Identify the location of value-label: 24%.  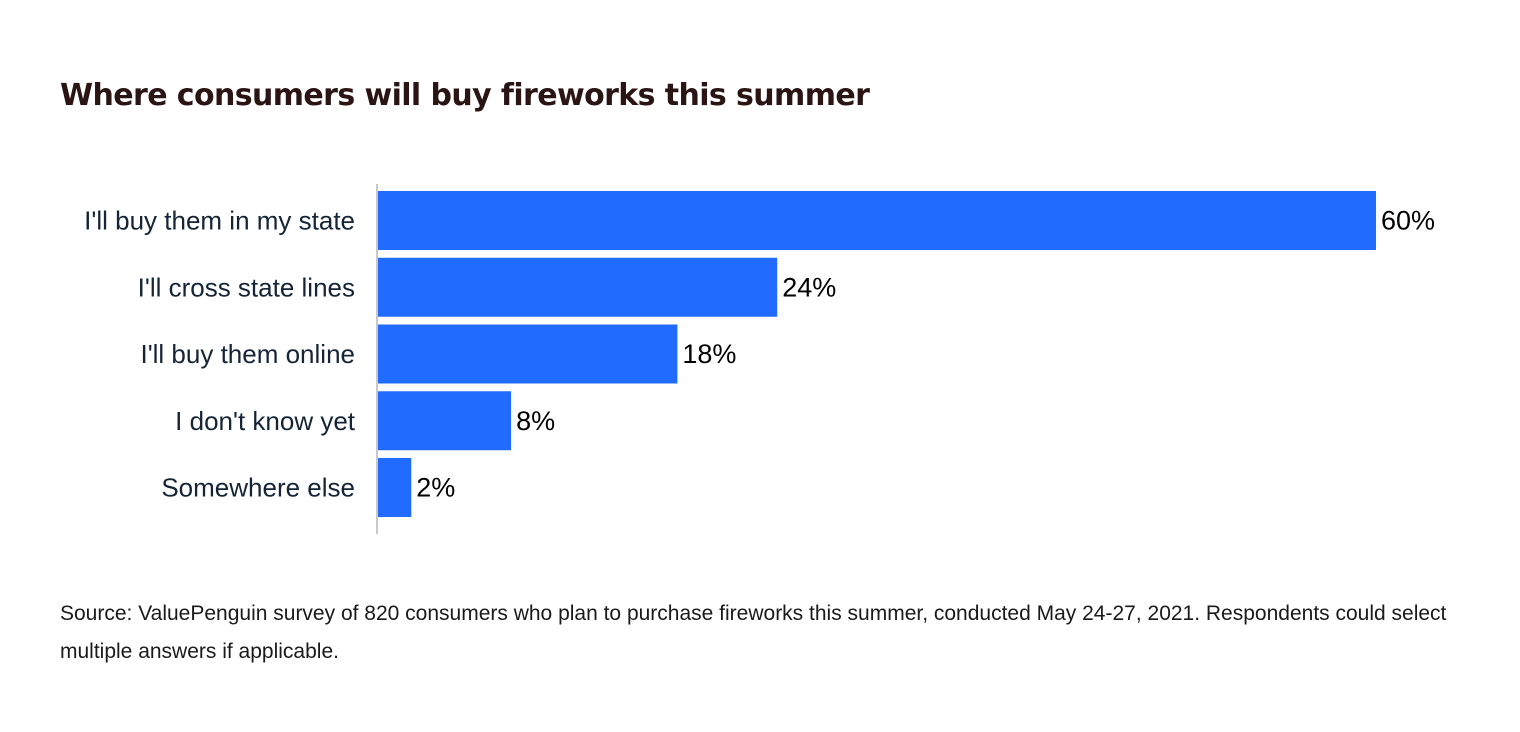
(809, 287).